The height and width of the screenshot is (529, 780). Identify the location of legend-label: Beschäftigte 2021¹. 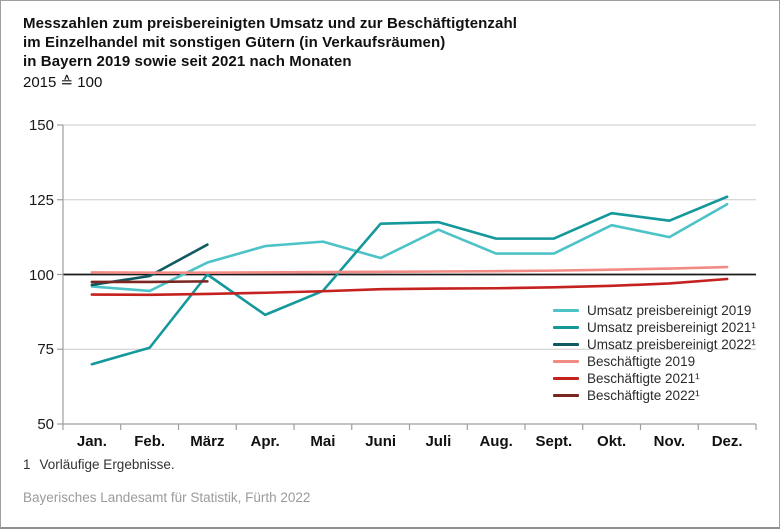
(643, 378).